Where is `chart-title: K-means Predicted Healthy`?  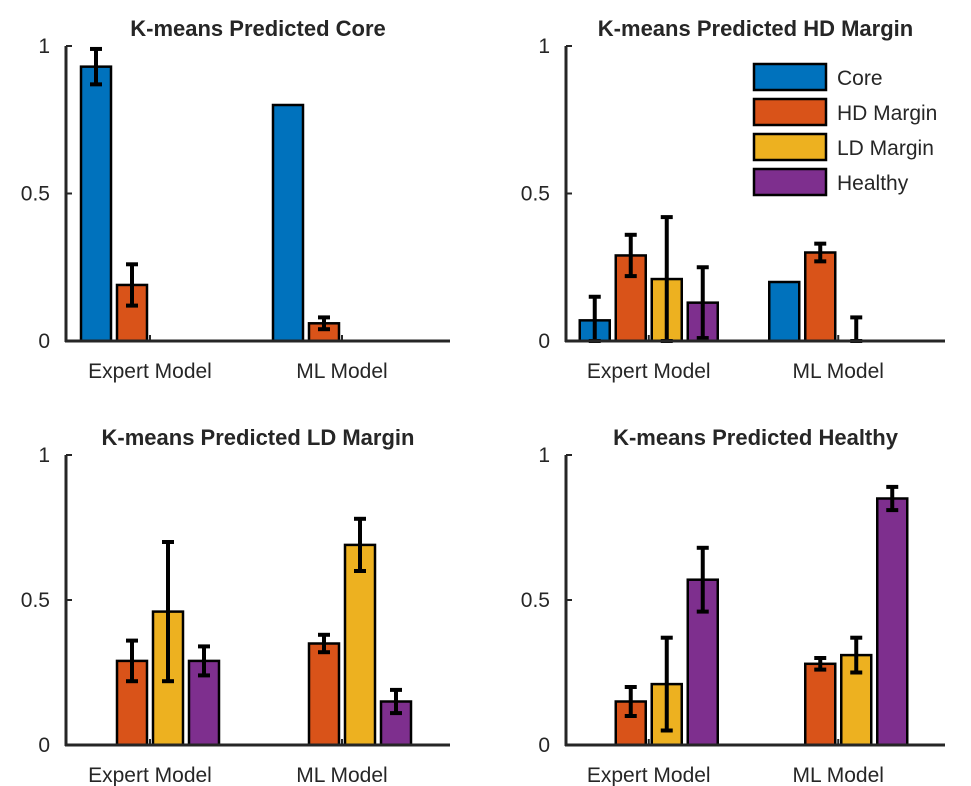
chart-title: K-means Predicted Healthy is located at coordinates (756, 437).